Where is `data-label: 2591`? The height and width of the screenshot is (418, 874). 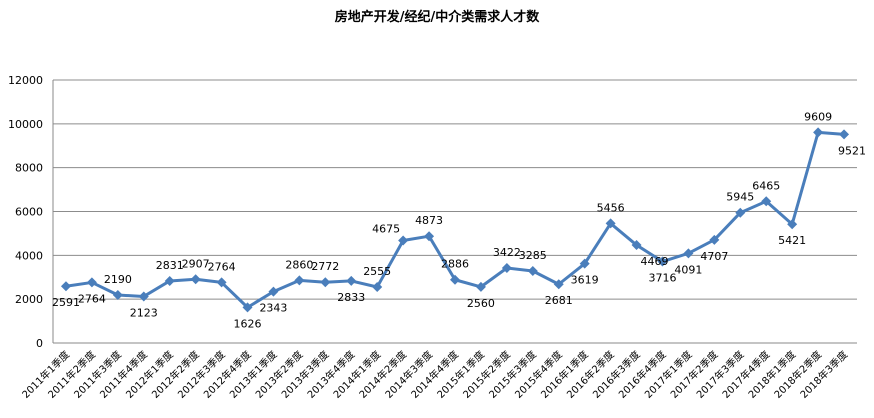 data-label: 2591 is located at coordinates (66, 302).